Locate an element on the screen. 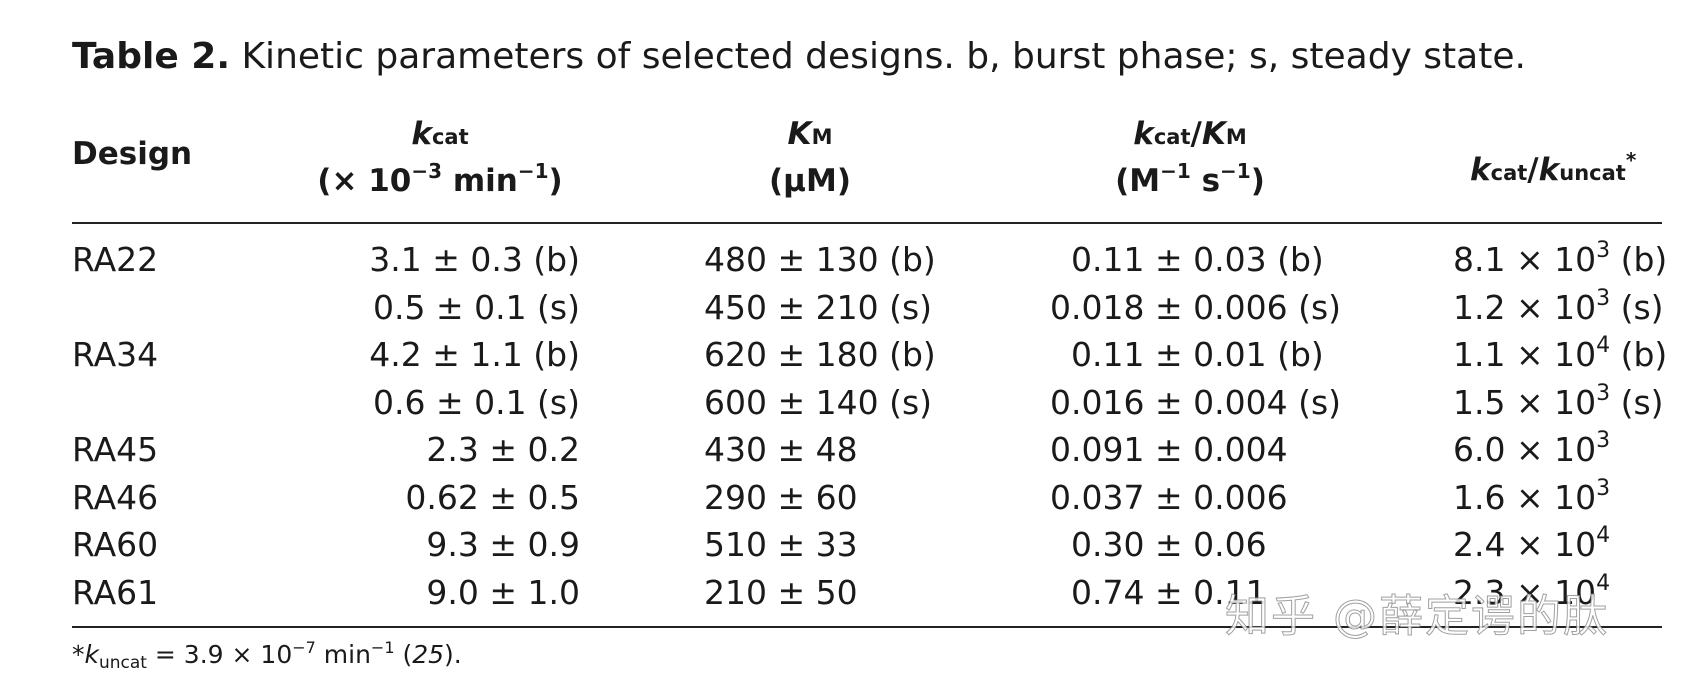  row-kcat: 0.62 ± 0.5 is located at coordinates (492, 497).